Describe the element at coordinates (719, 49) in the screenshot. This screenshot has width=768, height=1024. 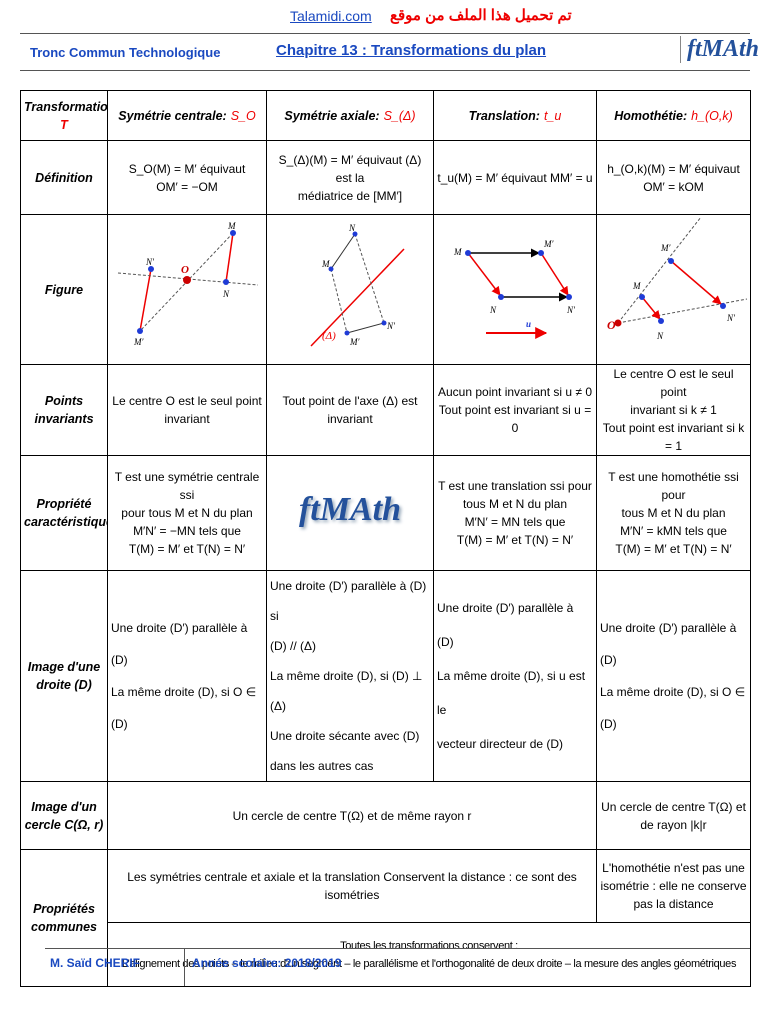
I see `logo: ftMAth` at that location.